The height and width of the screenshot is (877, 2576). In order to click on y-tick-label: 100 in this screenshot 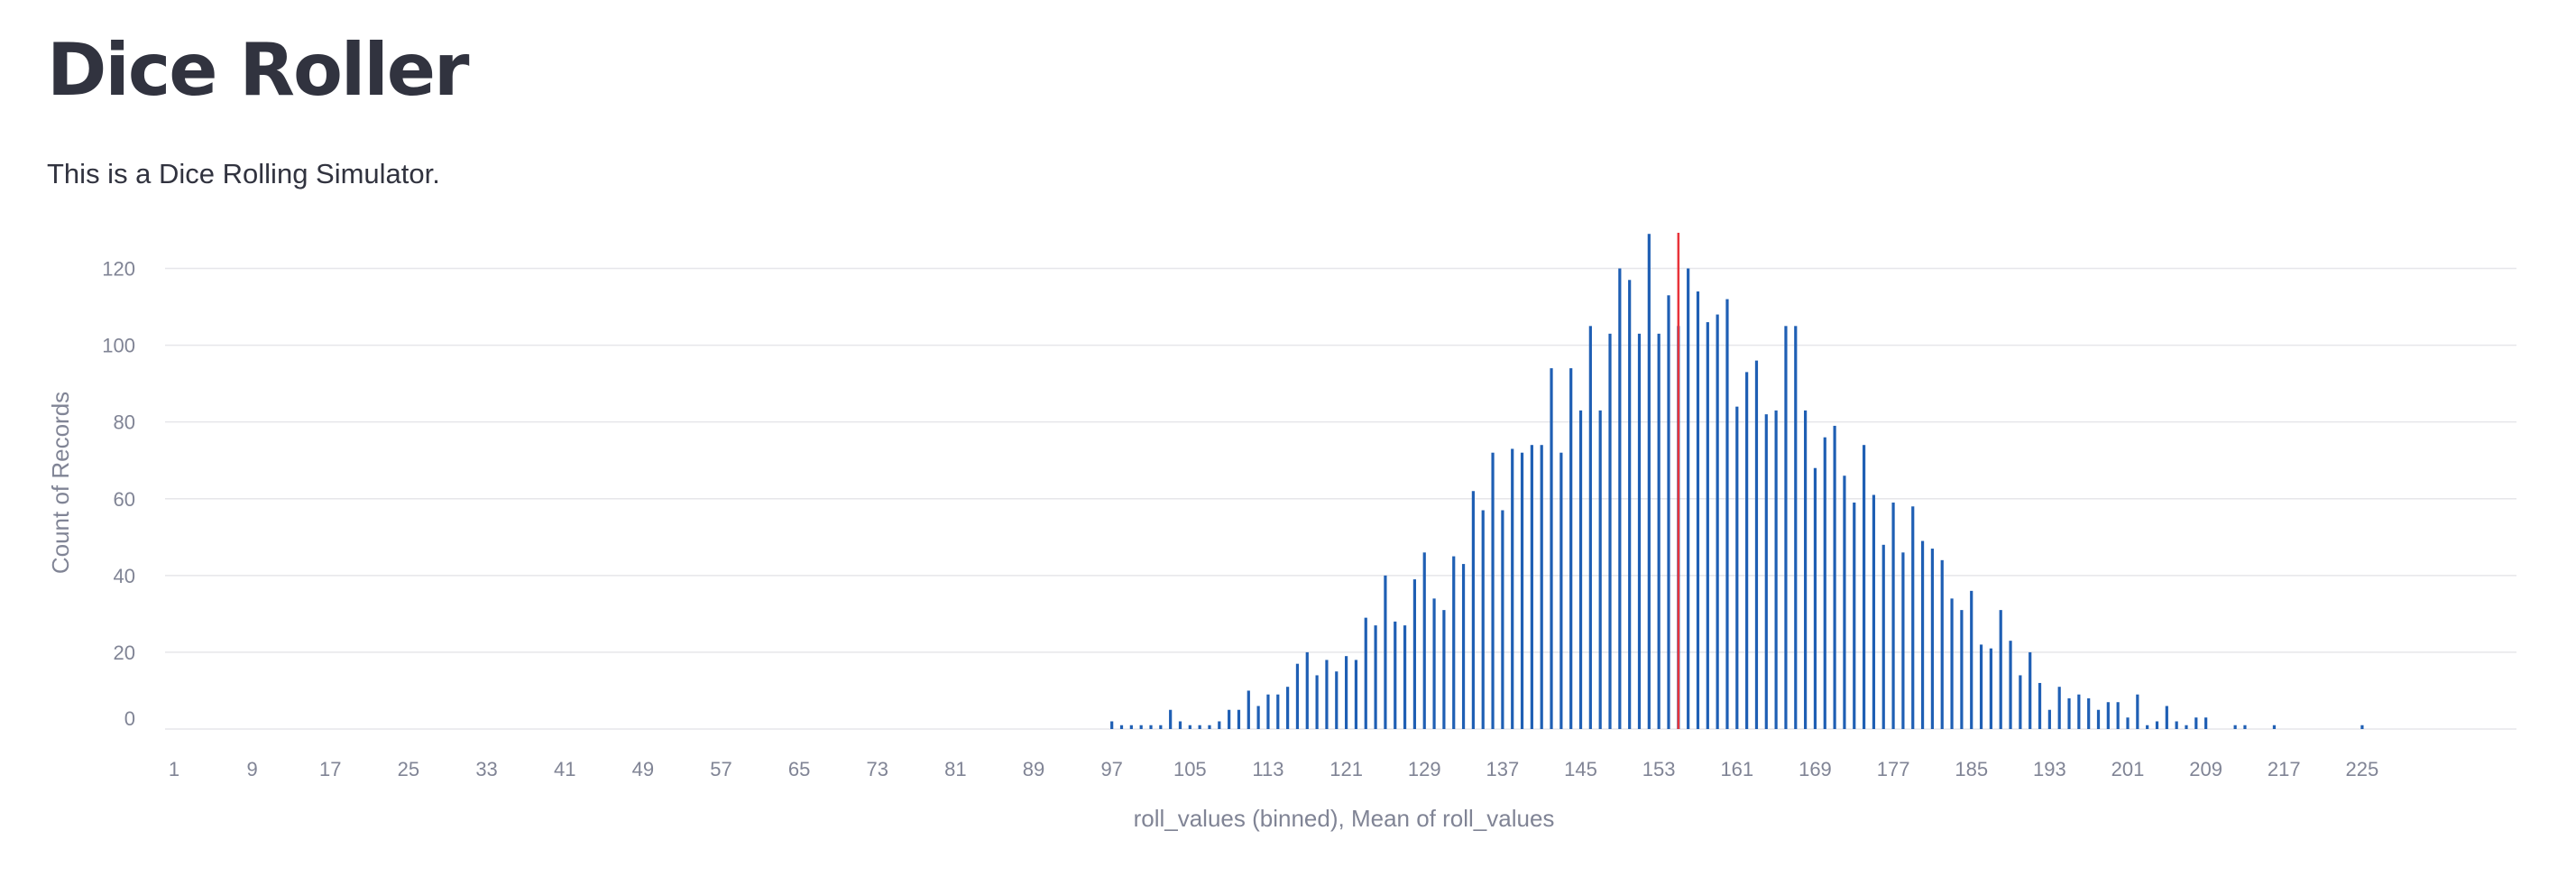, I will do `click(118, 346)`.